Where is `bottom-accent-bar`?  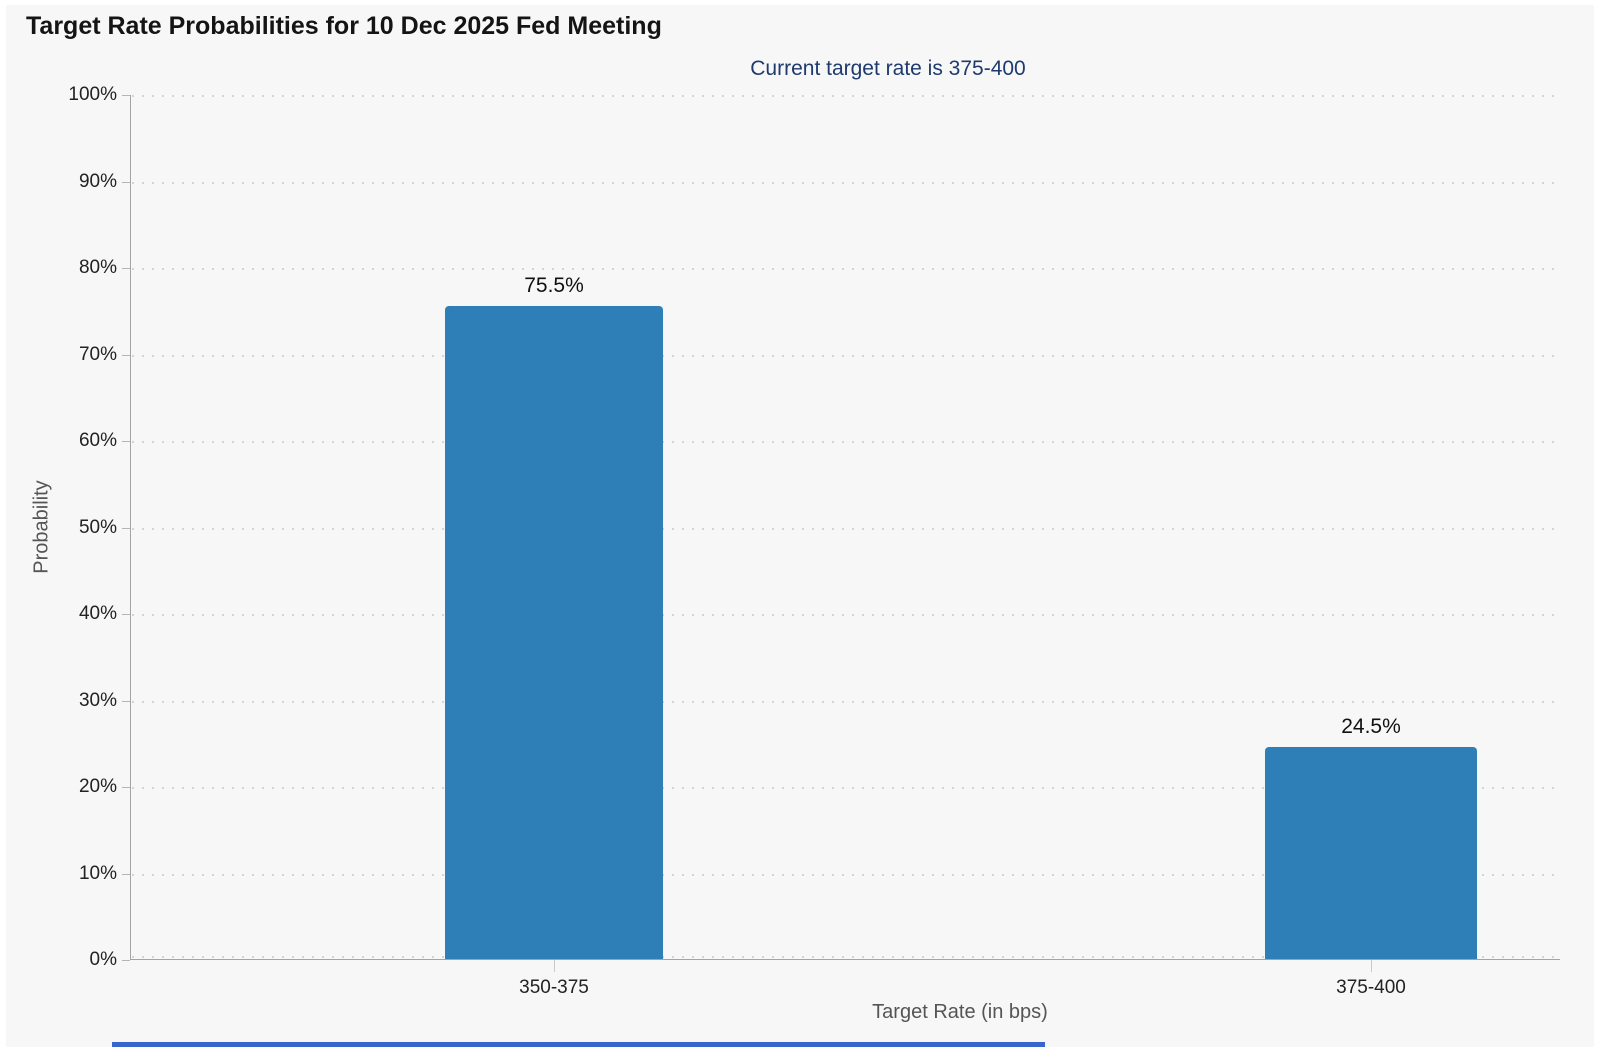
bottom-accent-bar is located at coordinates (578, 1044).